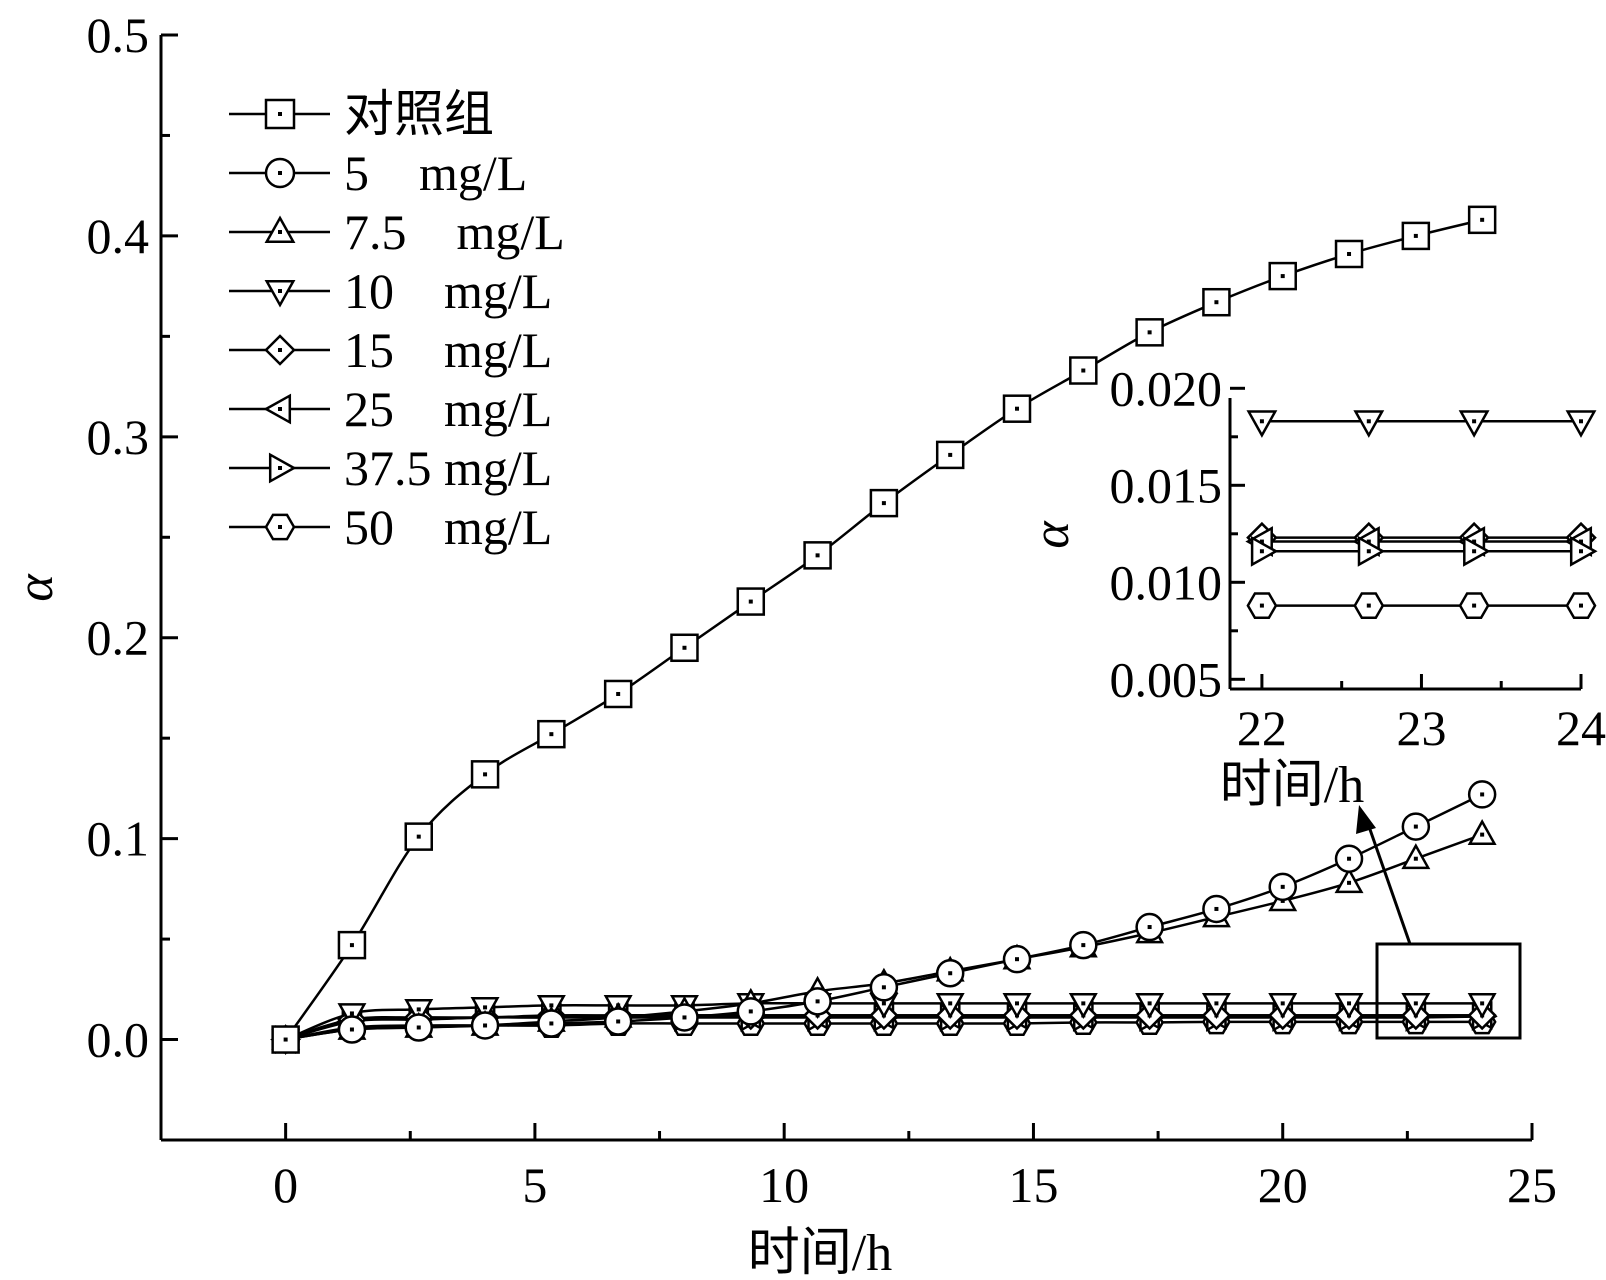  Describe the element at coordinates (1314, 587) in the screenshot. I see `inset-plot: 22 23 24 0.005 0.010 0.015 0.020 时间/h α` at that location.